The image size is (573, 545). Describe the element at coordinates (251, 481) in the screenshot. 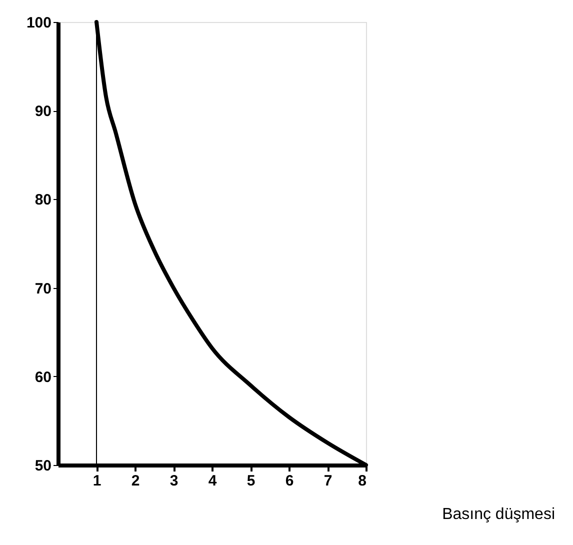

I see `x-tick-label: 5` at that location.